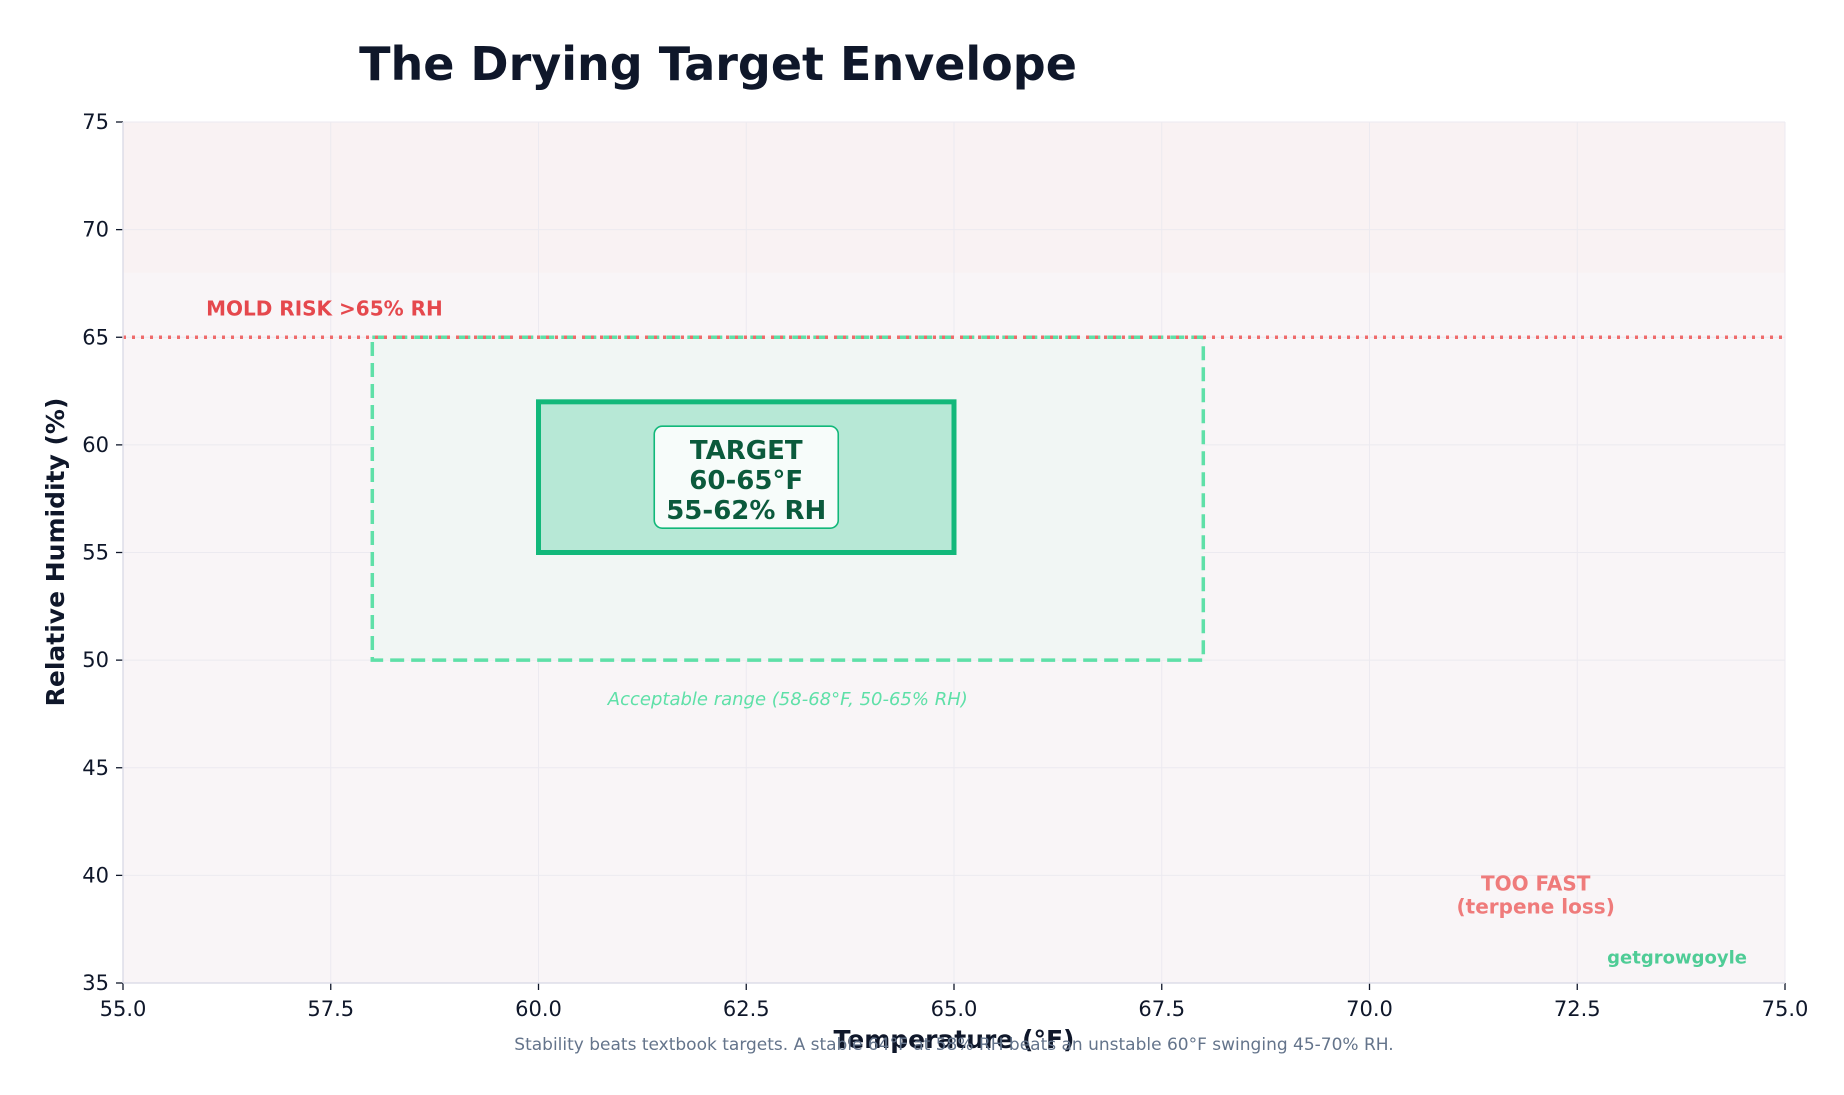 This screenshot has height=1095, width=1844. I want to click on mold-risk-label: MOLD RISK >65% RH, so click(324, 308).